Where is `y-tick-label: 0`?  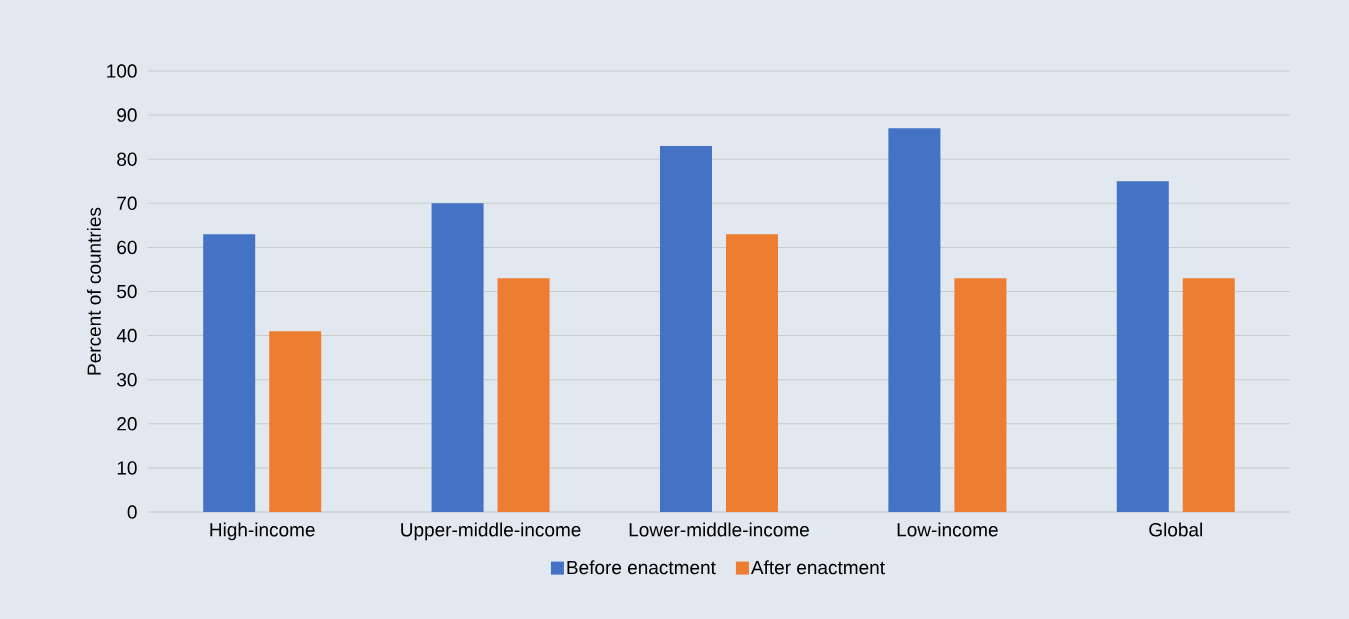
y-tick-label: 0 is located at coordinates (132, 512).